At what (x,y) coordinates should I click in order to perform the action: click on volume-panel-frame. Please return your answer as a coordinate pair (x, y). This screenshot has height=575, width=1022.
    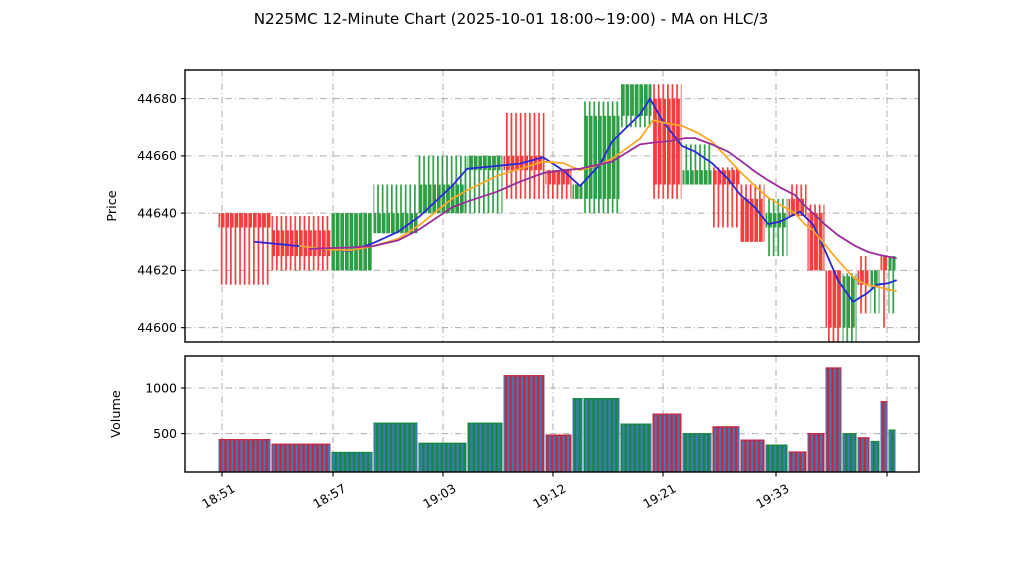
    Looking at the image, I should click on (552, 414).